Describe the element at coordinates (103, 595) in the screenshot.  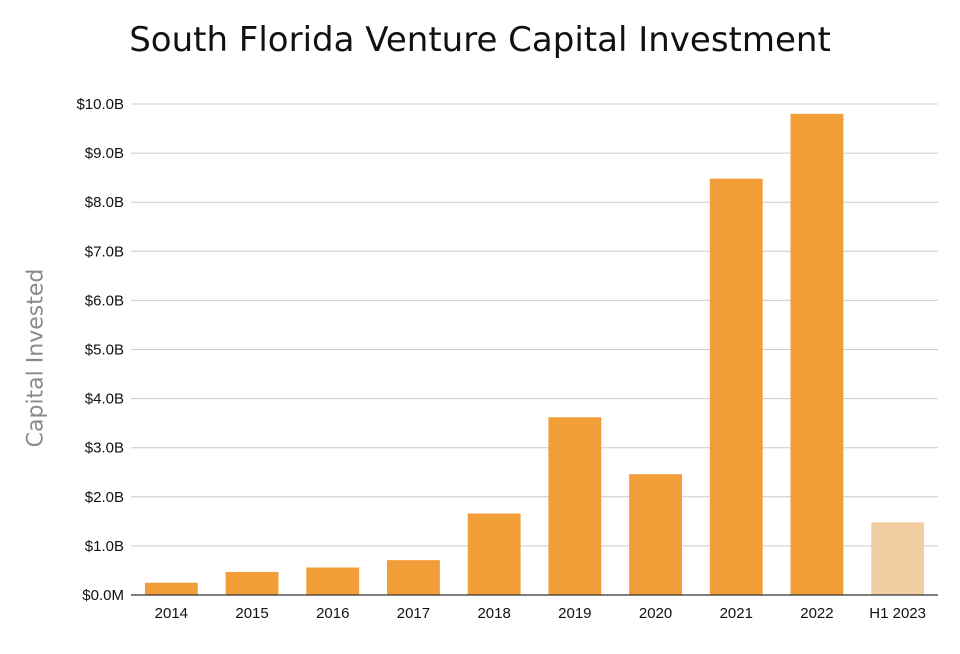
I see `y-tick-label: $0.0M` at that location.